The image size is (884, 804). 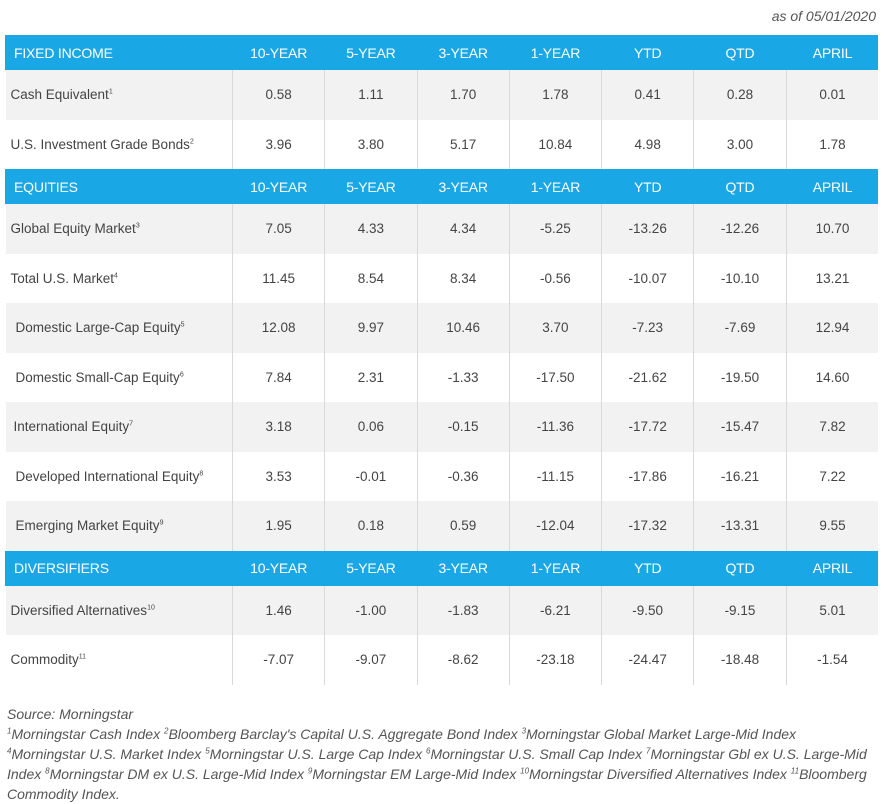 I want to click on table-cell: 0.01, so click(x=832, y=95).